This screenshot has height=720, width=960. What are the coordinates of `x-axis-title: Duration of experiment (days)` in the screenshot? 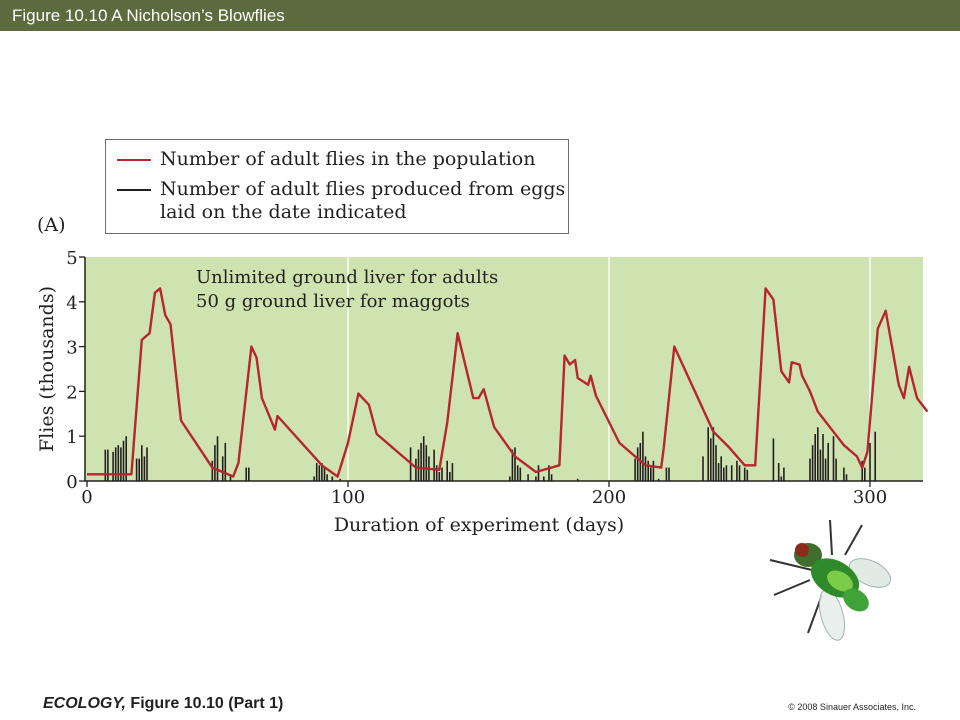 It's located at (479, 525).